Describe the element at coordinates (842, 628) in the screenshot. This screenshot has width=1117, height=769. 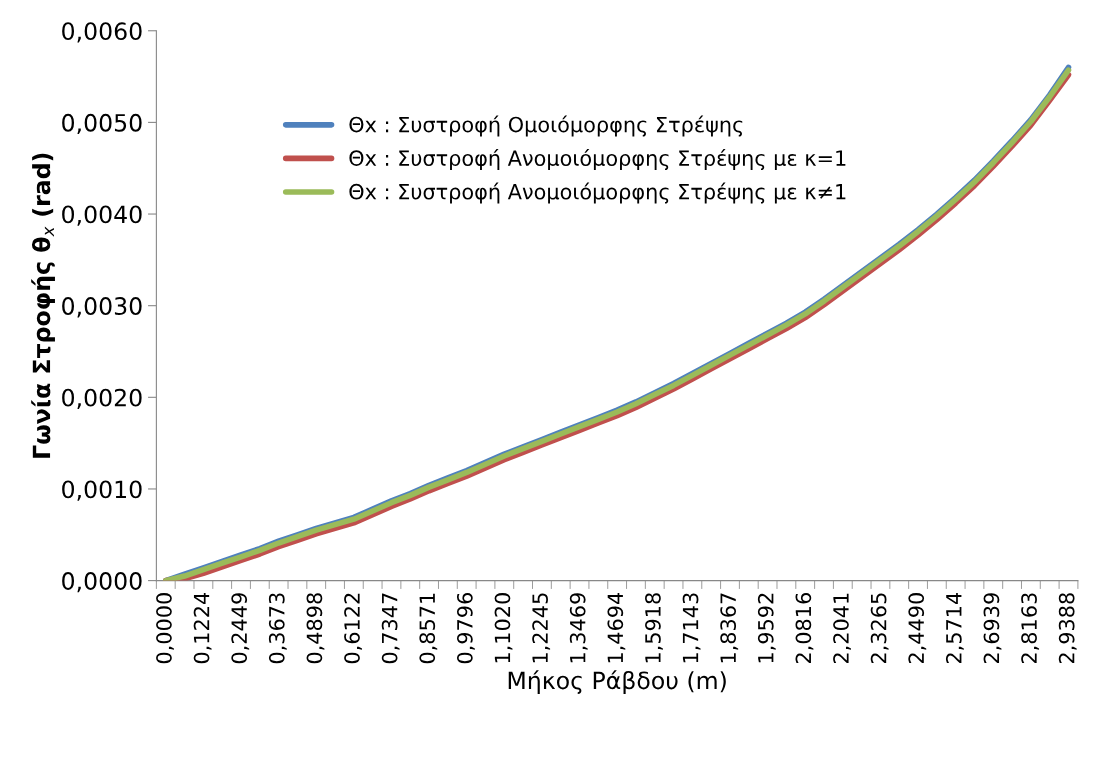
I see `x-tick-label: 2,2041` at that location.